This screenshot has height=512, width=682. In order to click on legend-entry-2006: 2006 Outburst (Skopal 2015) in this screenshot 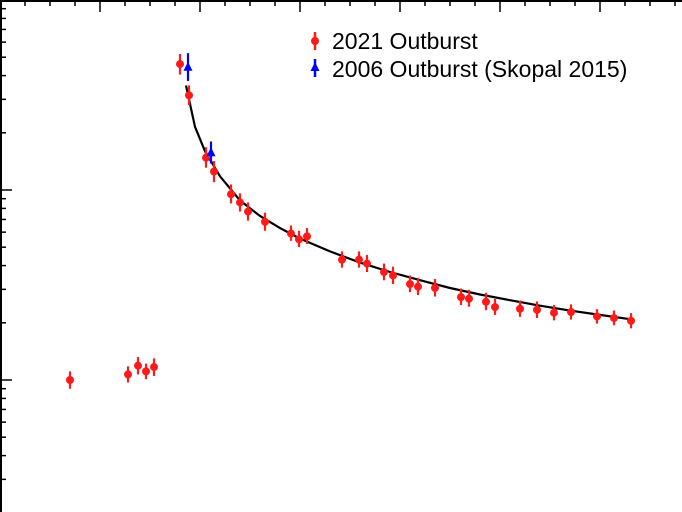, I will do `click(468, 69)`.